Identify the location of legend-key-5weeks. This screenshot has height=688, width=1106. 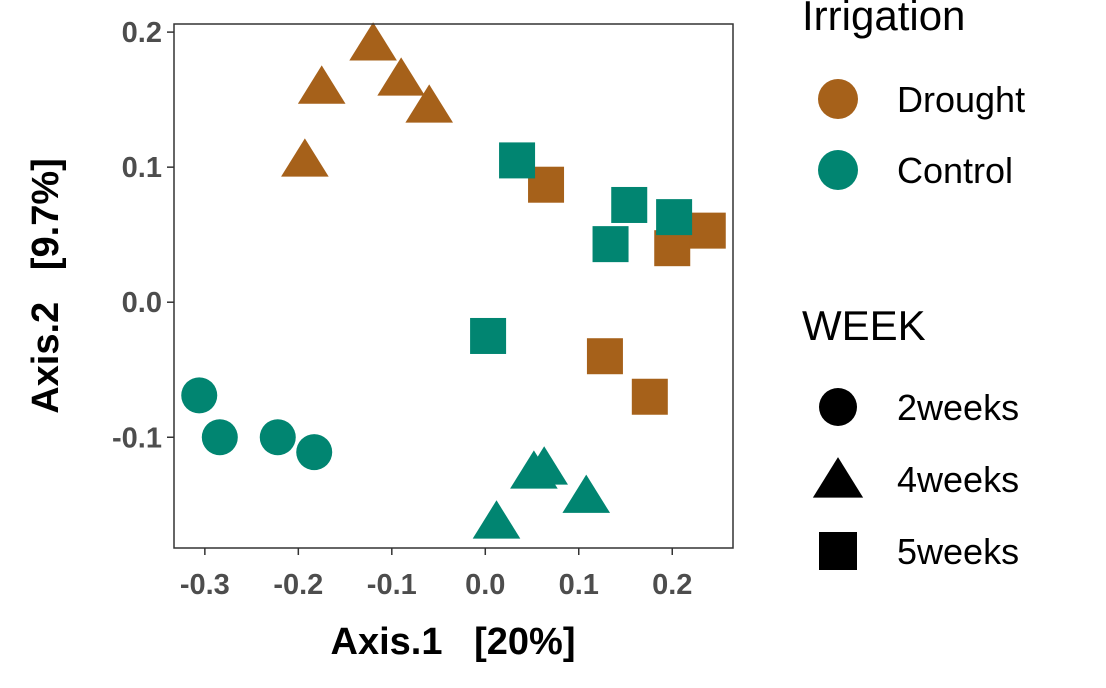
(838, 551).